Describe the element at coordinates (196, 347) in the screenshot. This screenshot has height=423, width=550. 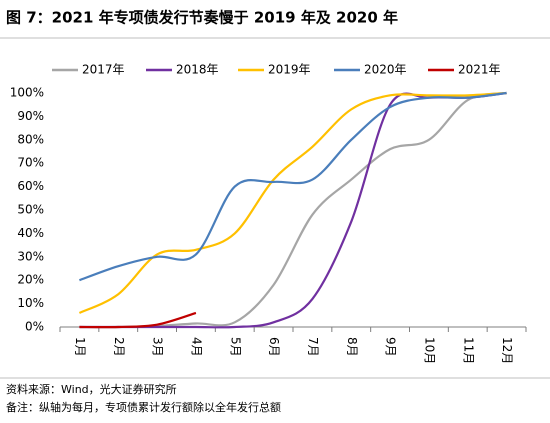
I see `x-tick-label: 4月` at that location.